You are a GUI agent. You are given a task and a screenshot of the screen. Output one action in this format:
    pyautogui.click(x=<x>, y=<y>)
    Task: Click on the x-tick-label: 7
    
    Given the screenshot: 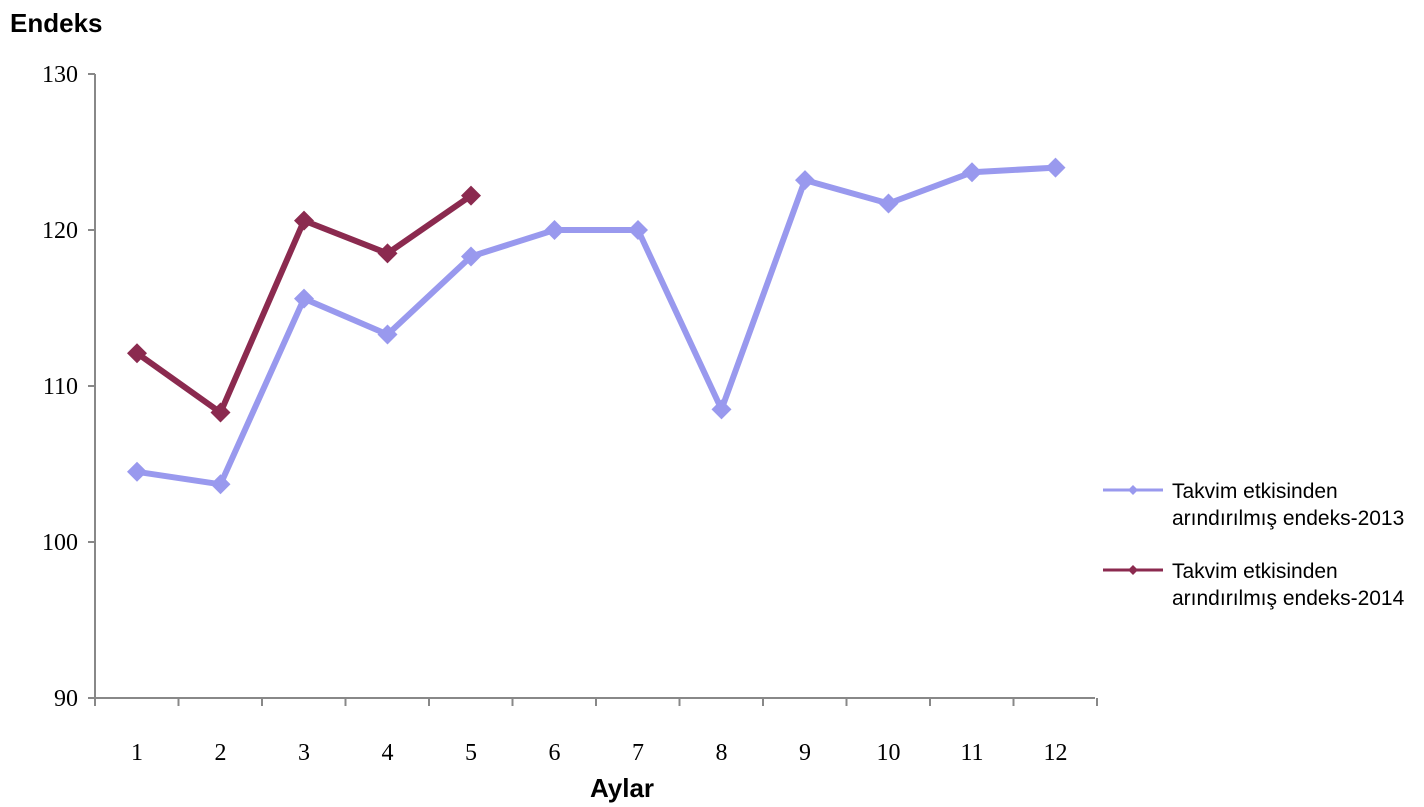 What is the action you would take?
    pyautogui.click(x=638, y=753)
    